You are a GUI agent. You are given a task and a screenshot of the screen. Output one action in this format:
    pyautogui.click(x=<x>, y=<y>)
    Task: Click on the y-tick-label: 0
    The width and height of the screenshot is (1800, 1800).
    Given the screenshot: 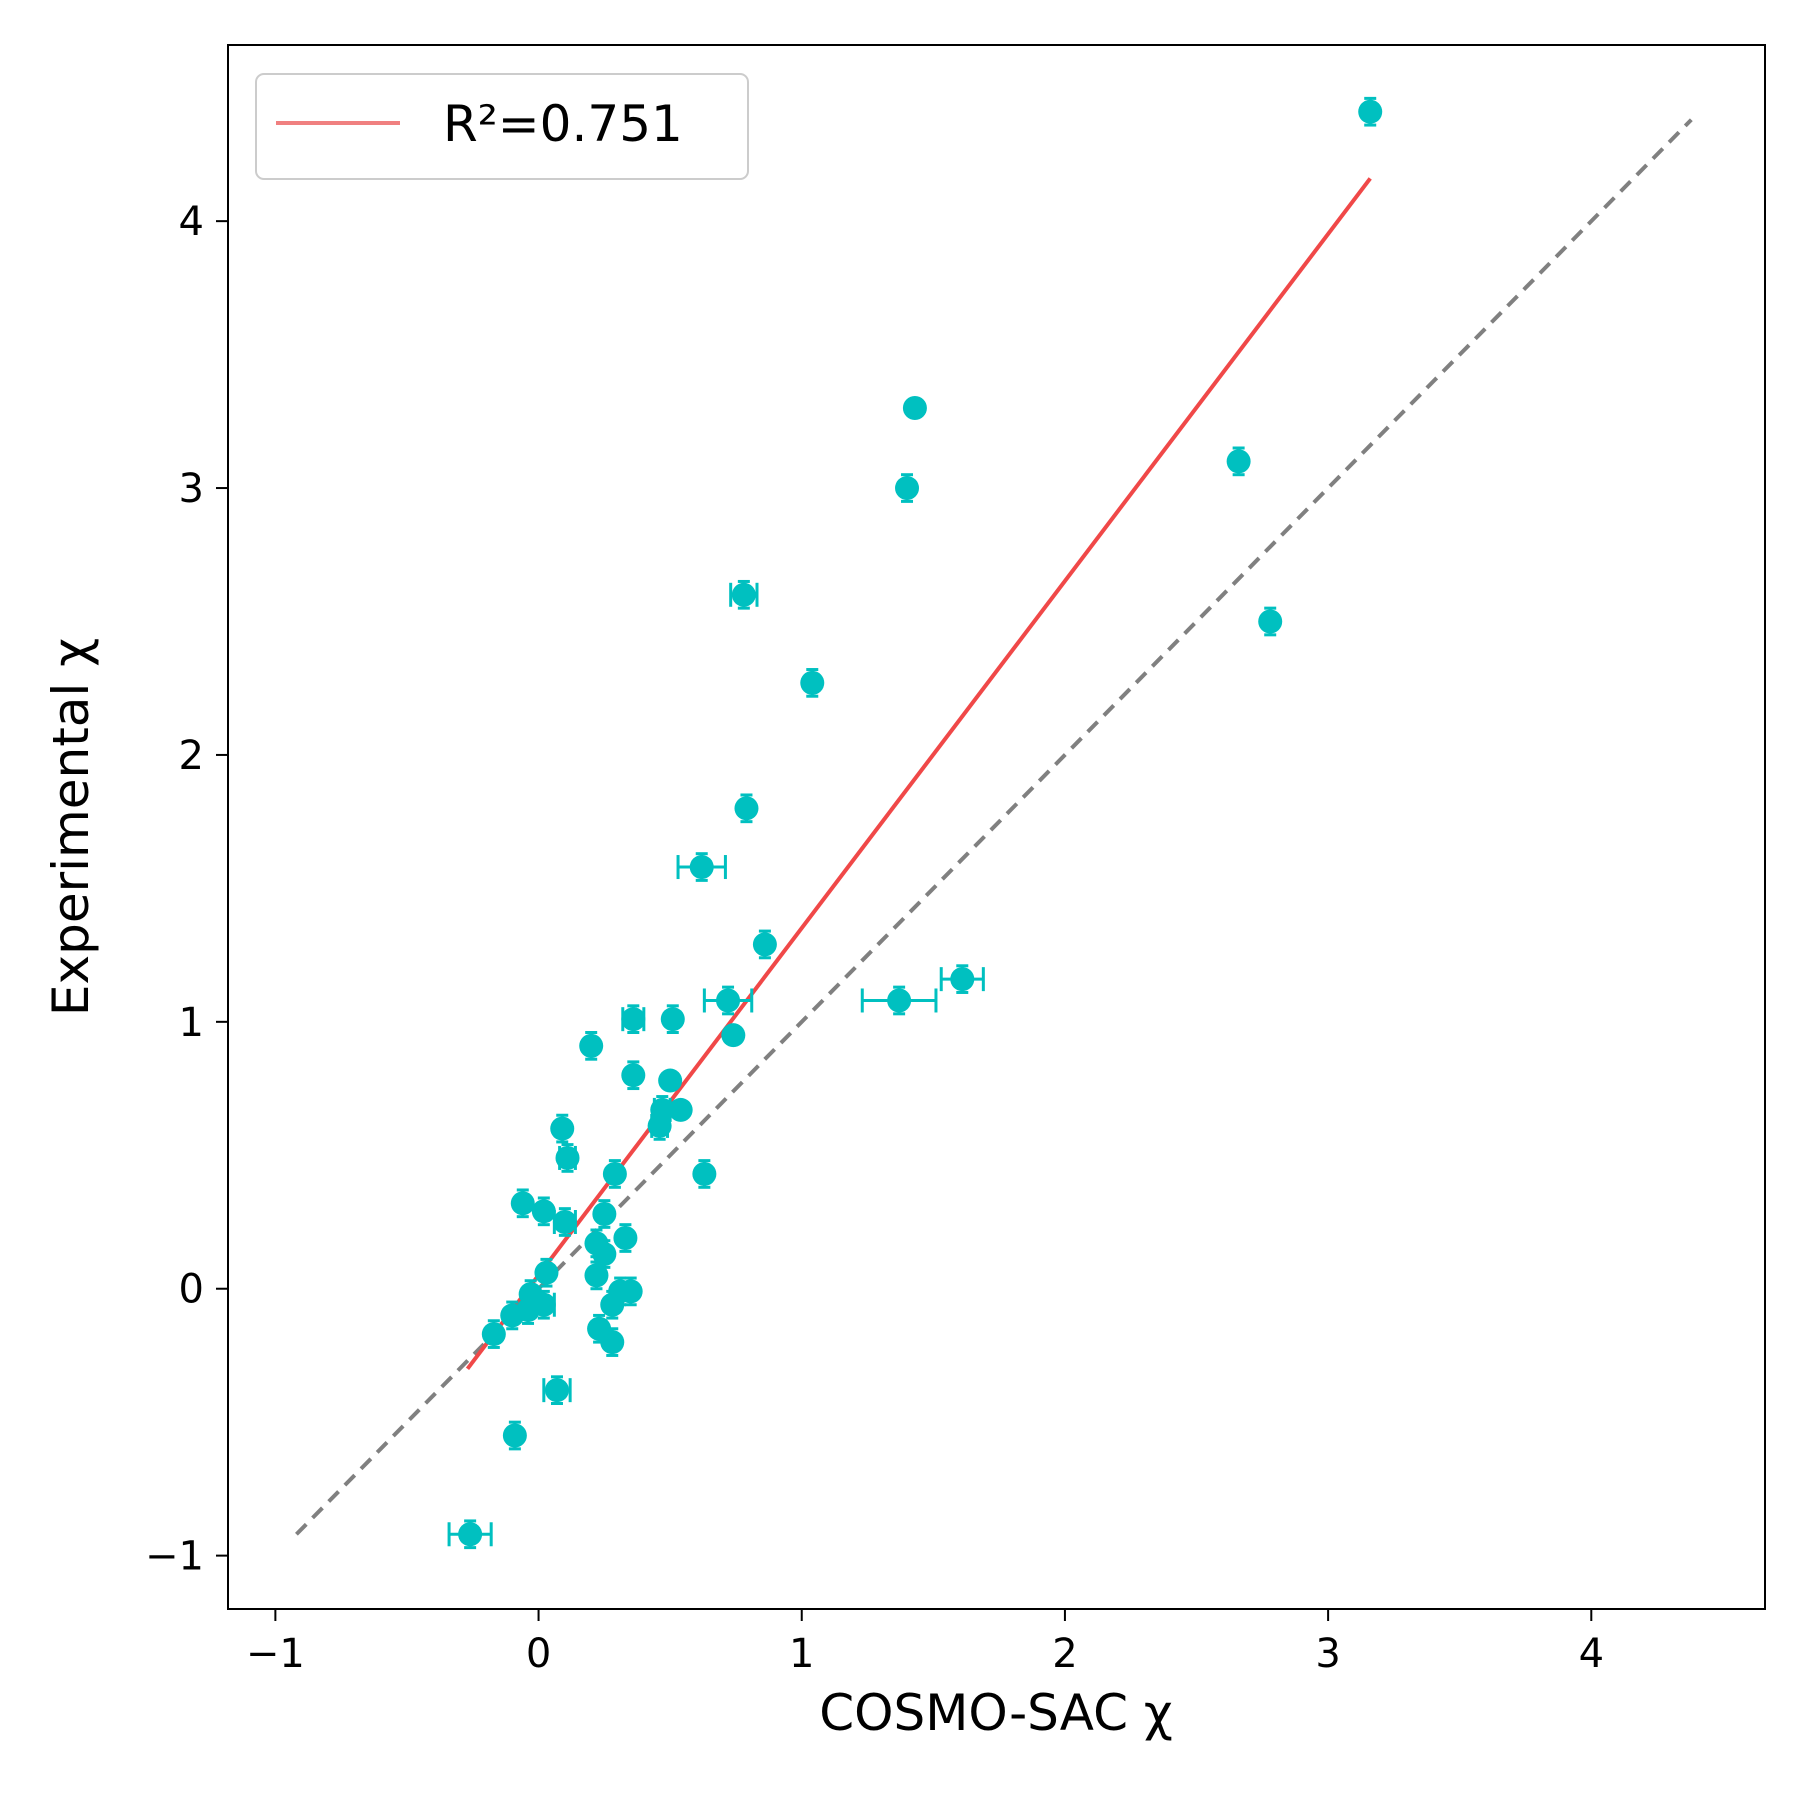 What is the action you would take?
    pyautogui.click(x=191, y=1290)
    